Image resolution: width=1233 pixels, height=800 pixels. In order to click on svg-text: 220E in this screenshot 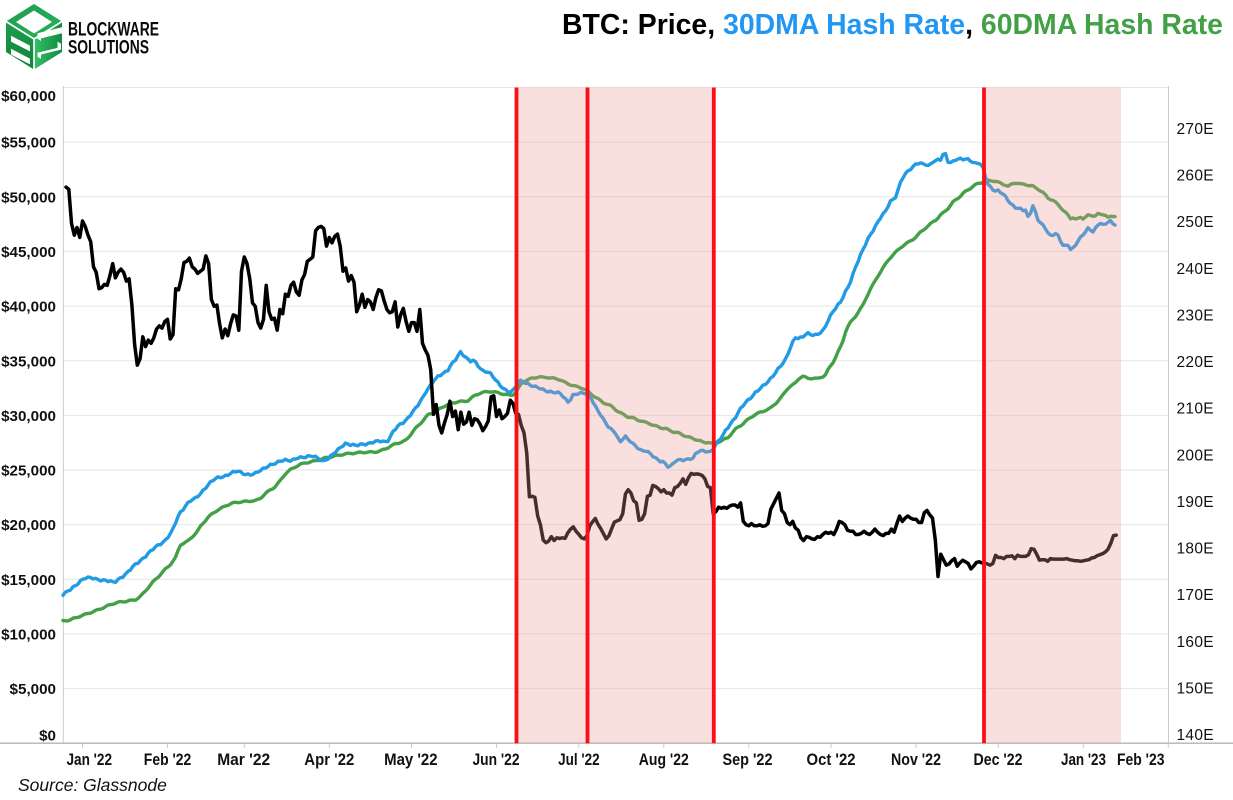, I will do `click(1195, 362)`.